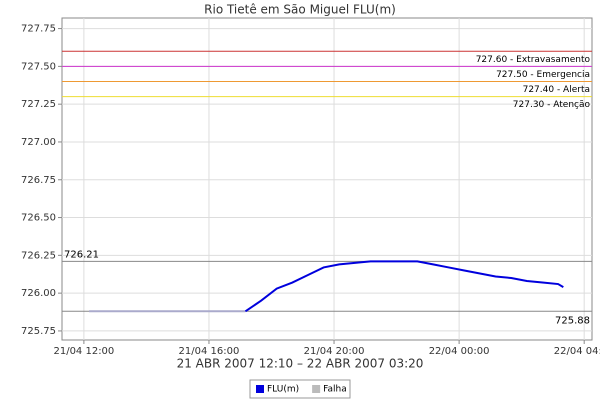 Image resolution: width=600 pixels, height=400 pixels. Describe the element at coordinates (283, 390) in the screenshot. I see `legend-label: FLU(m)` at that location.